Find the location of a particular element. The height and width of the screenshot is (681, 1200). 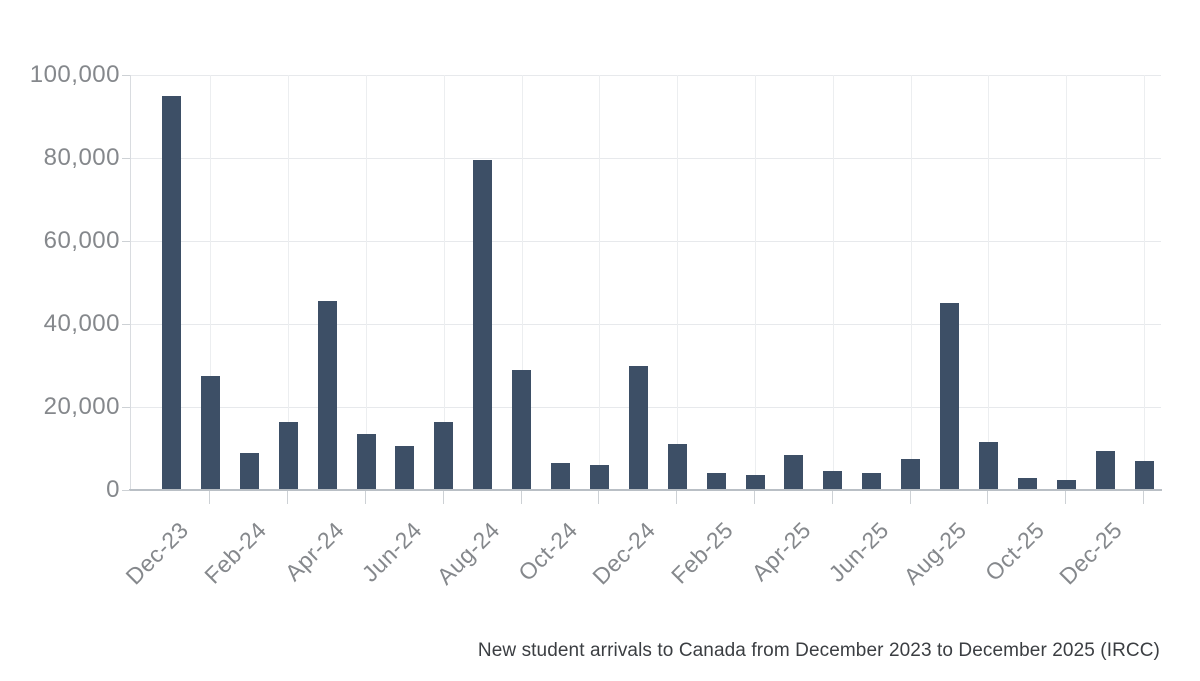

x-axis-spine is located at coordinates (645, 490).